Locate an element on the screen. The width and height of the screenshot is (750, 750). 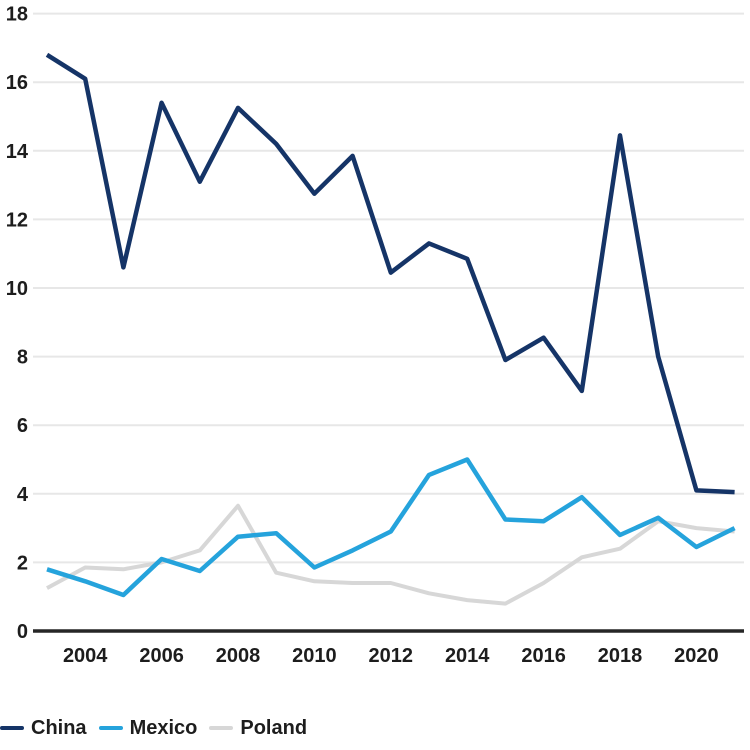
y-axis-label: 6 is located at coordinates (22, 426).